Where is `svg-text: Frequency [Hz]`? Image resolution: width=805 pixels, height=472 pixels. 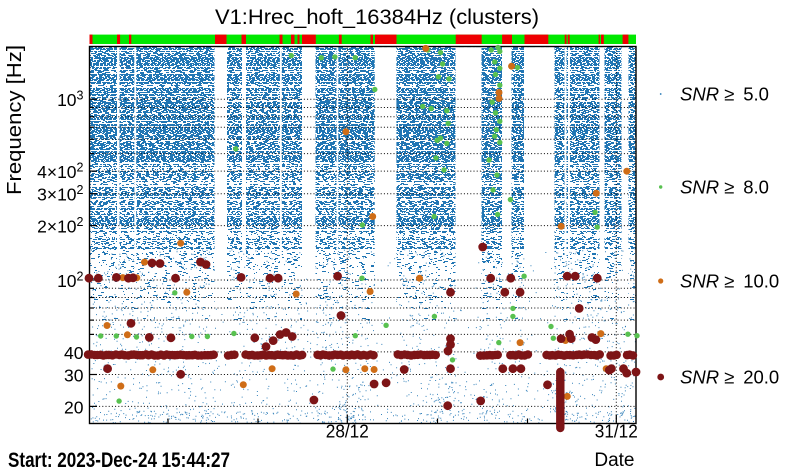 svg-text: Frequency [Hz] is located at coordinates (15, 120).